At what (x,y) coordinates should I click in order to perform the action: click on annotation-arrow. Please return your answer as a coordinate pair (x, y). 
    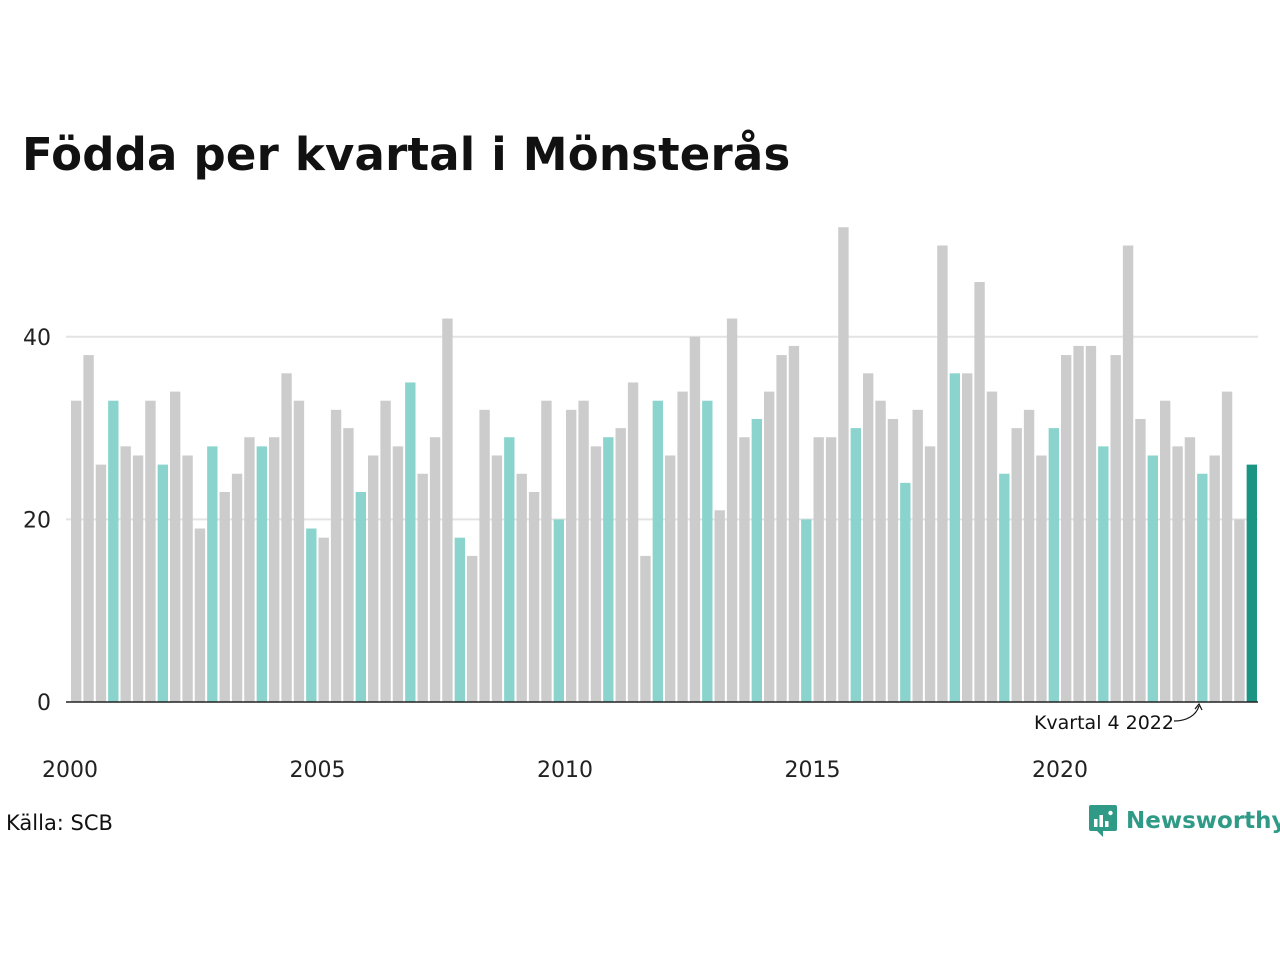
    Looking at the image, I should click on (1186, 713).